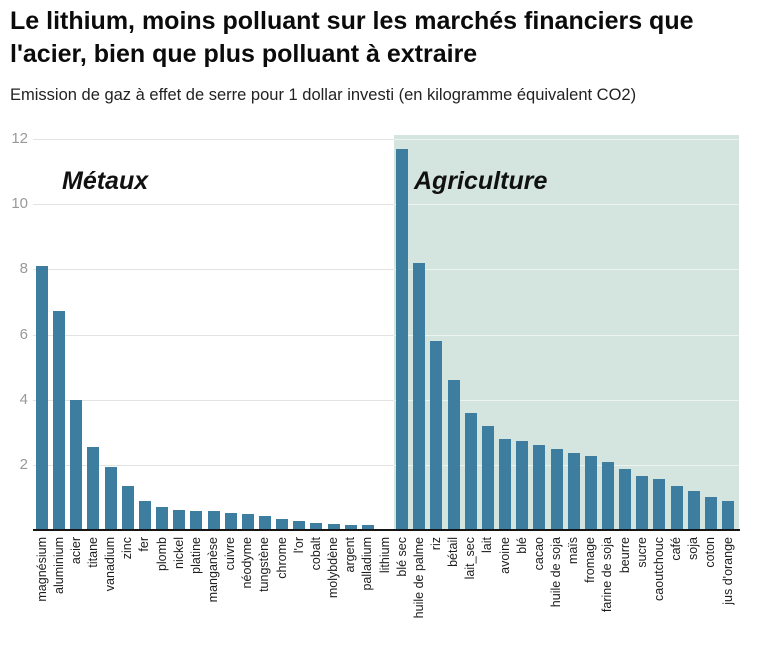 Image resolution: width=768 pixels, height=668 pixels. What do you see at coordinates (41, 569) in the screenshot?
I see `x-label-magnésium: magnésium` at bounding box center [41, 569].